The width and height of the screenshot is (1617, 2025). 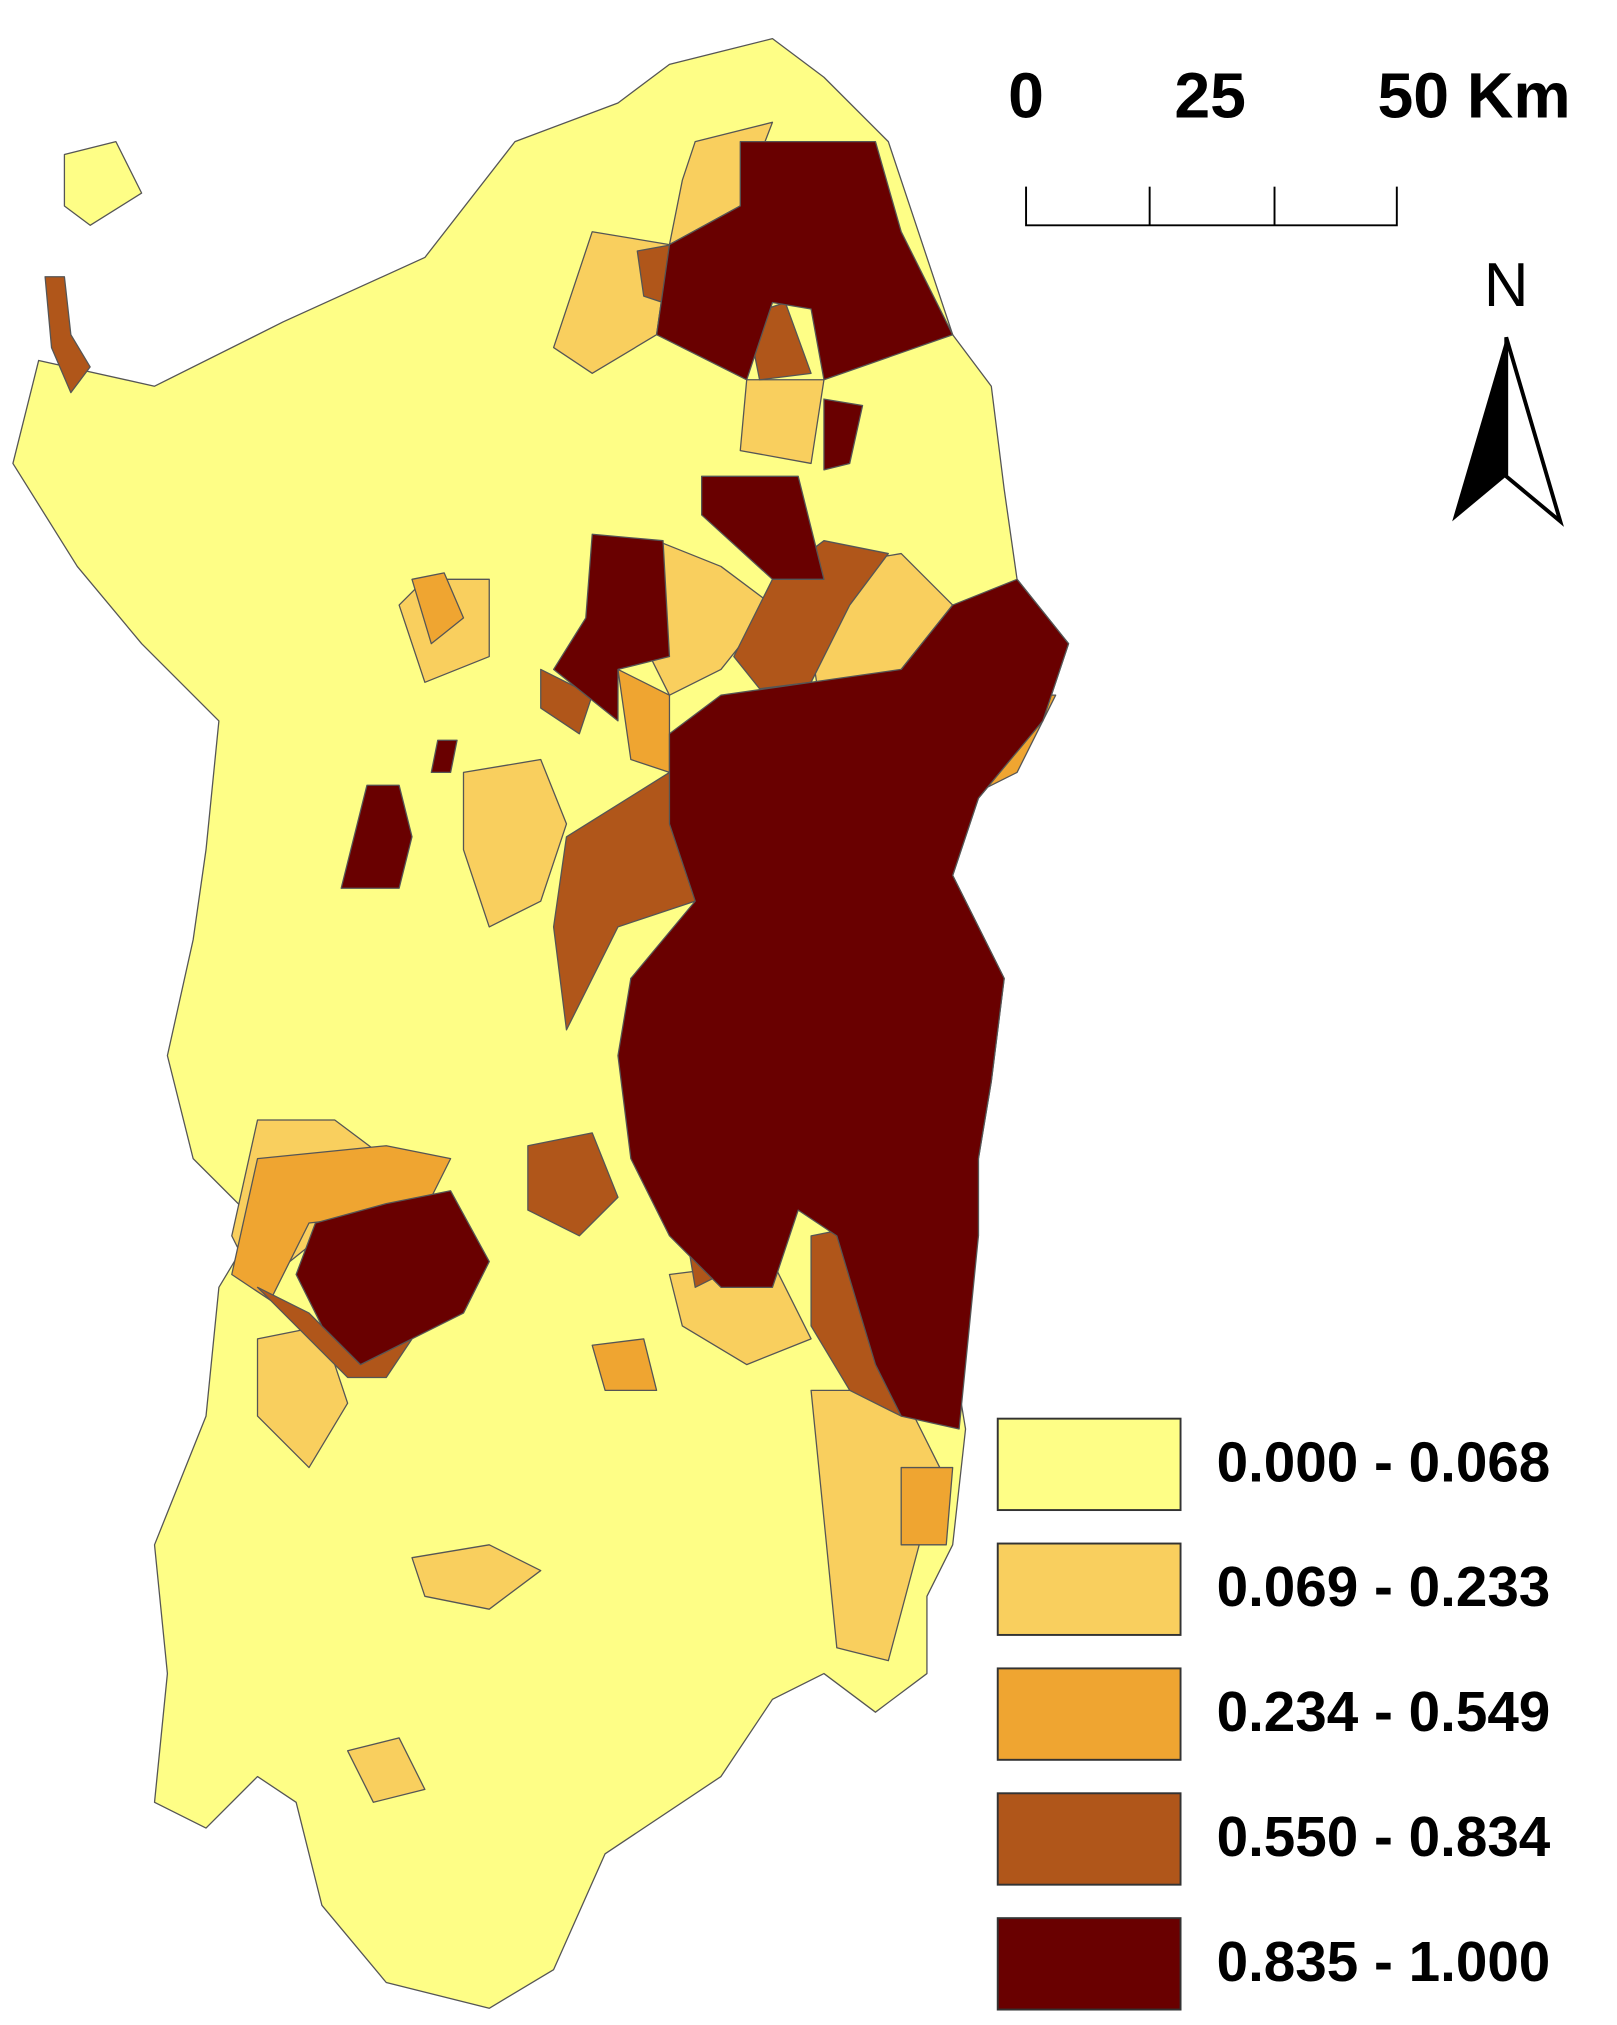 What do you see at coordinates (1210, 95) in the screenshot?
I see `scale-label: 25` at bounding box center [1210, 95].